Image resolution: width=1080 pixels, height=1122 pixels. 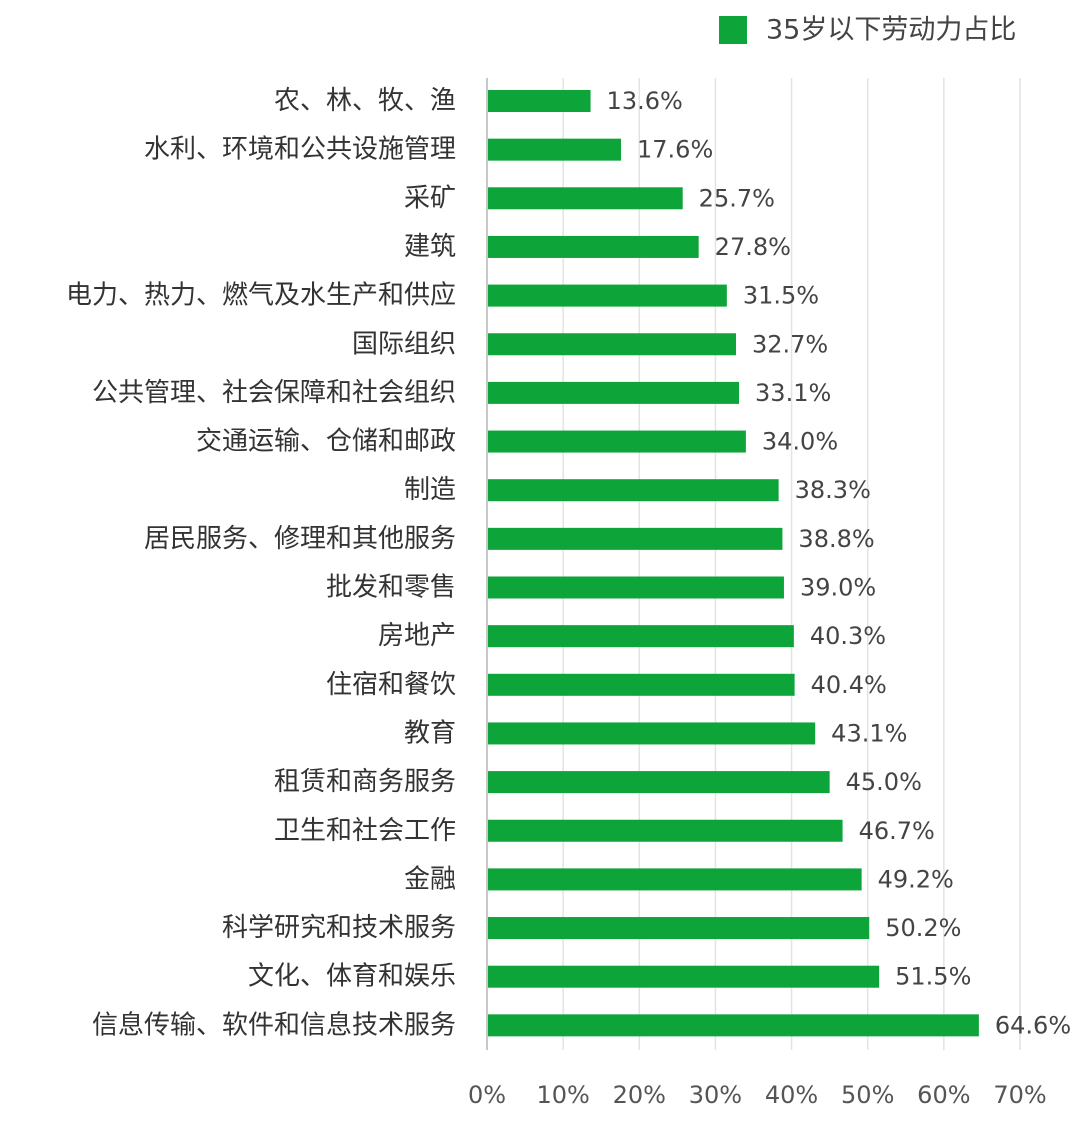 I want to click on value-label: 33.1%, so click(x=793, y=393).